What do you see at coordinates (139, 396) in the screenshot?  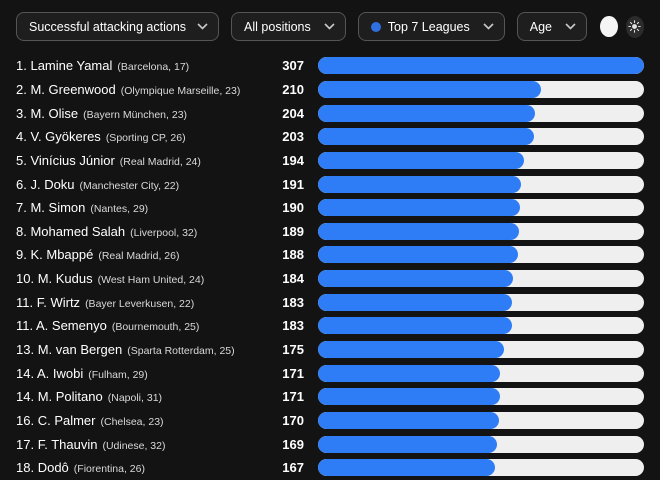 I see `player-label: 14. M. Politano (Napoli, 31)` at bounding box center [139, 396].